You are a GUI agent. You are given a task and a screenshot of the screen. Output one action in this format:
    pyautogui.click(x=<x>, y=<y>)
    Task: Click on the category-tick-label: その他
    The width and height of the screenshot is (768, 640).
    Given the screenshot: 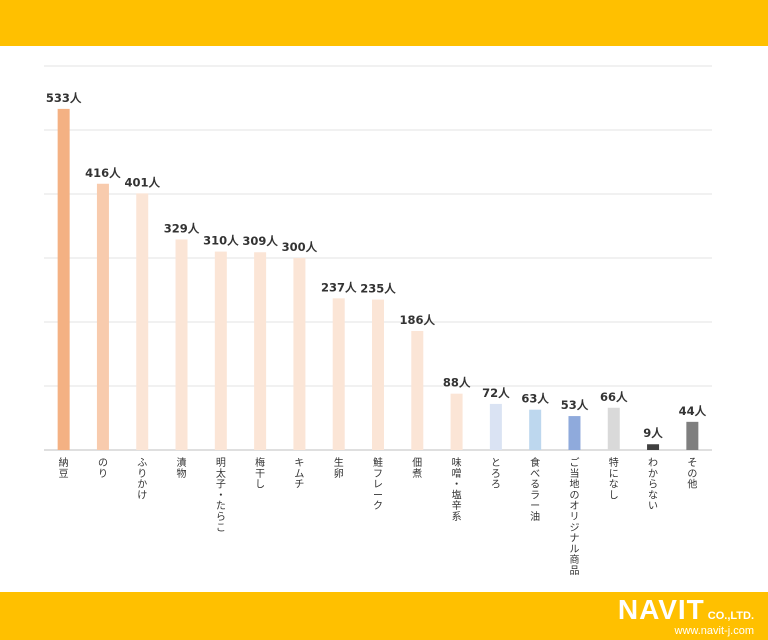 What is the action you would take?
    pyautogui.click(x=692, y=474)
    